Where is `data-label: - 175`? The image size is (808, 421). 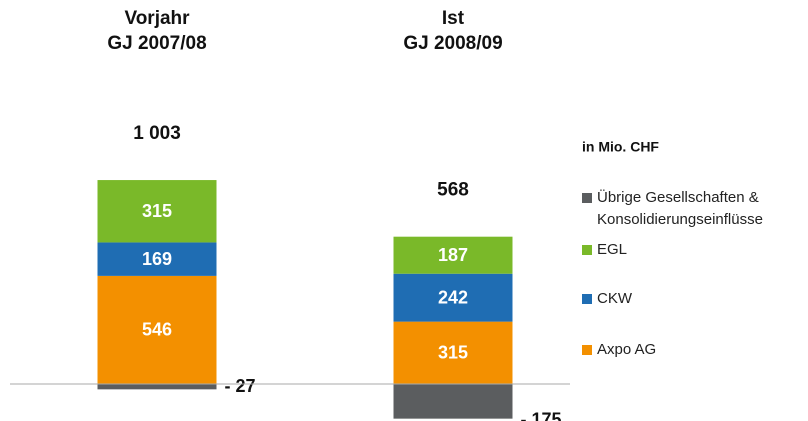 data-label: - 175 is located at coordinates (541, 415).